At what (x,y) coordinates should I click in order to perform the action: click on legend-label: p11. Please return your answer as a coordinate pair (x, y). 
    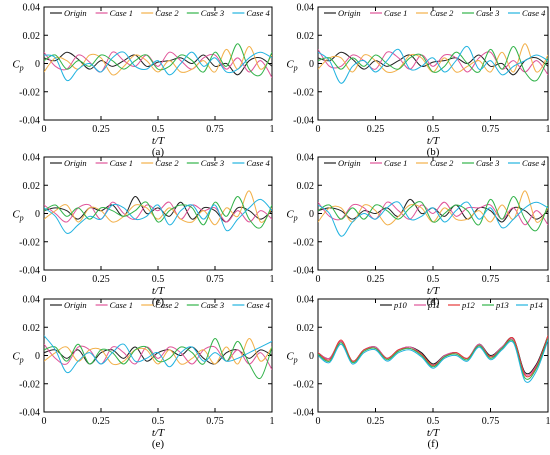
    Looking at the image, I should click on (433, 305).